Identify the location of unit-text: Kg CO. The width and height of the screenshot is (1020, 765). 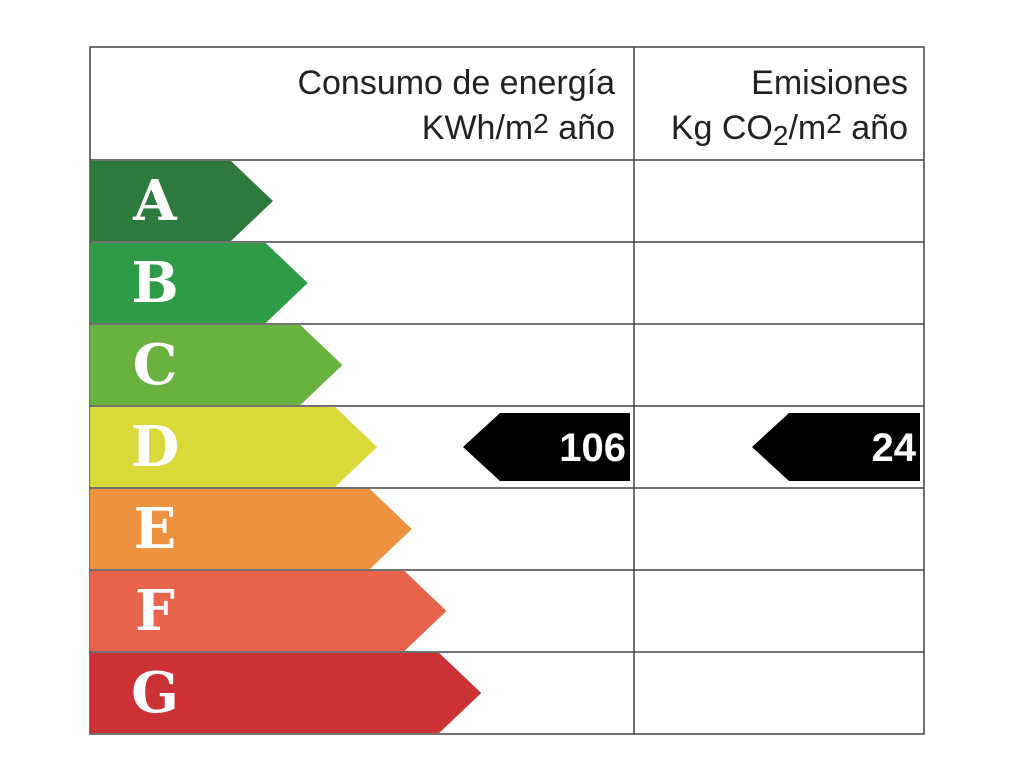
(722, 128).